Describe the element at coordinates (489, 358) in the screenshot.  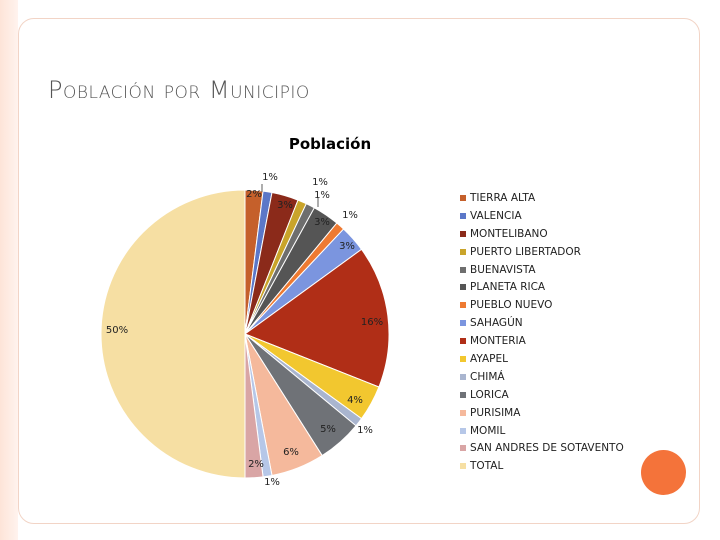
I see `legend-label: AYAPEL` at that location.